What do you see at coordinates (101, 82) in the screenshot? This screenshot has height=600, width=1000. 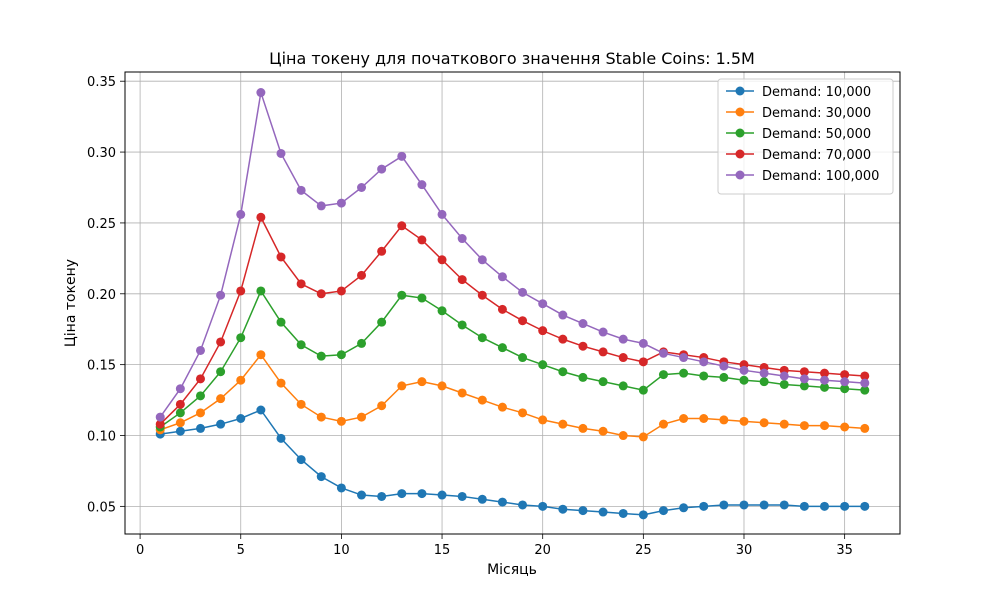 I see `y-tick-label: 0.35` at bounding box center [101, 82].